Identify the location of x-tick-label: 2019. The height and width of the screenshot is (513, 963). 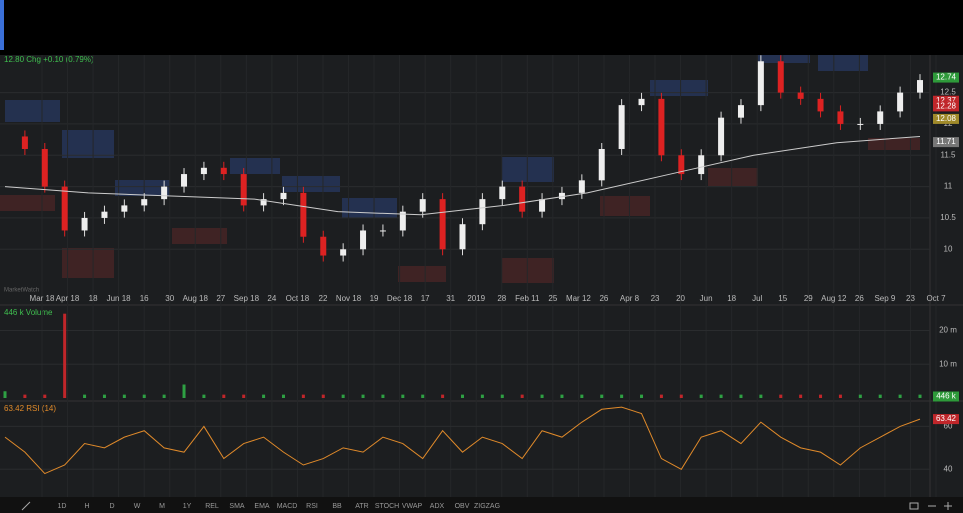
(476, 298).